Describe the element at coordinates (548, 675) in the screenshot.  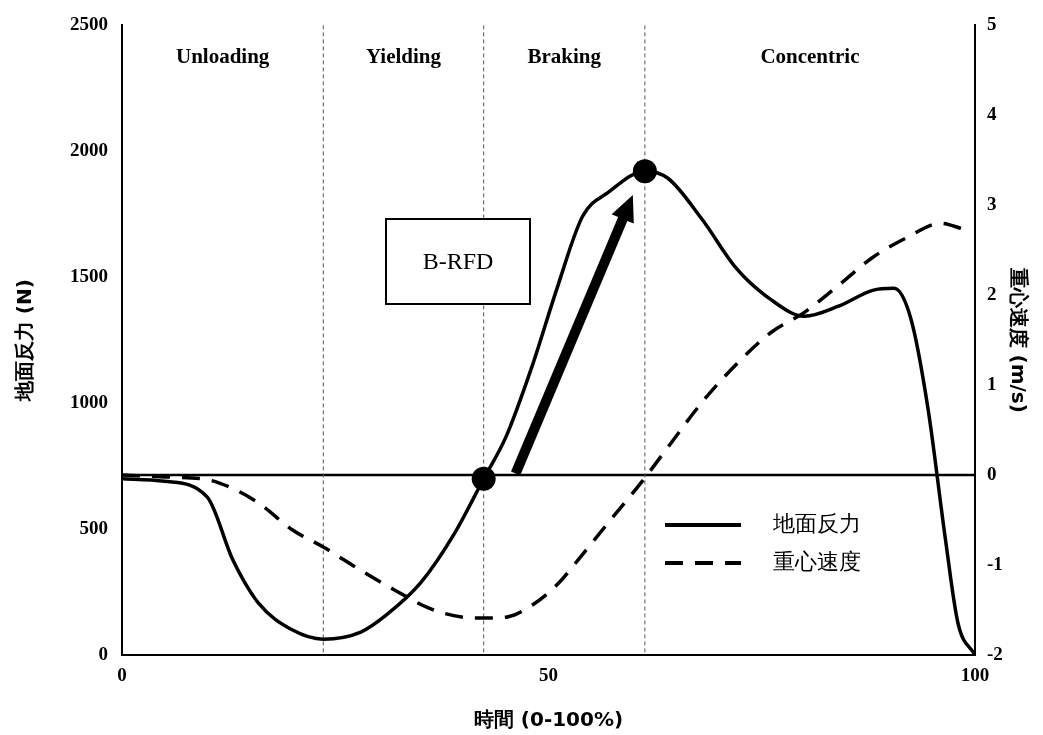
I see `x-tick-label: 50` at that location.